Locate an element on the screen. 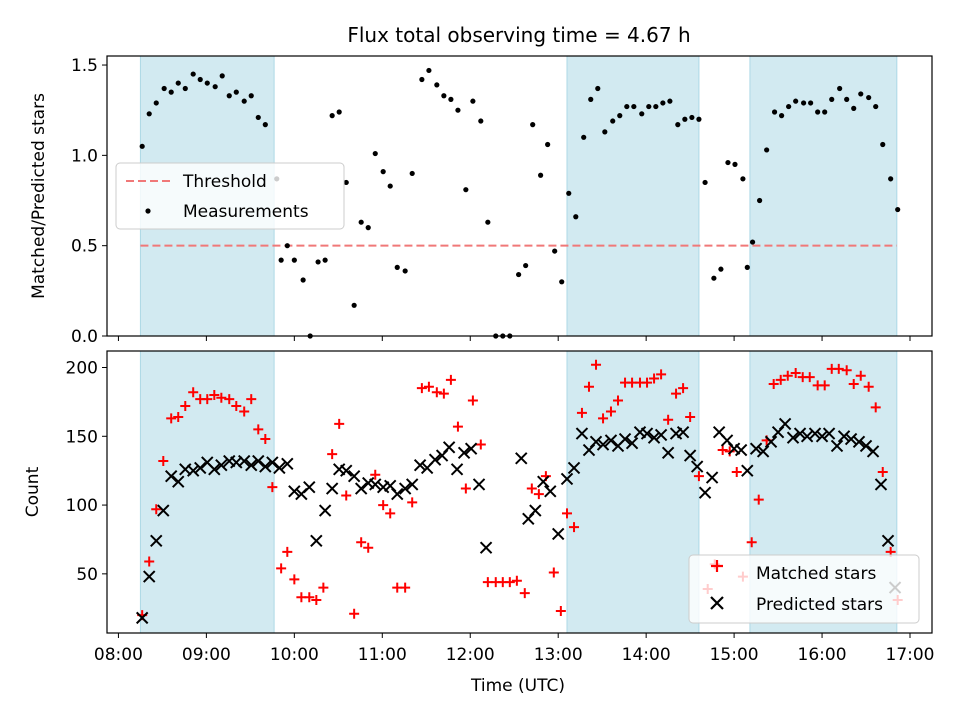 Image resolution: width=960 pixels, height=720 pixels. x-axis-label: Time (UTC) is located at coordinates (517, 686).